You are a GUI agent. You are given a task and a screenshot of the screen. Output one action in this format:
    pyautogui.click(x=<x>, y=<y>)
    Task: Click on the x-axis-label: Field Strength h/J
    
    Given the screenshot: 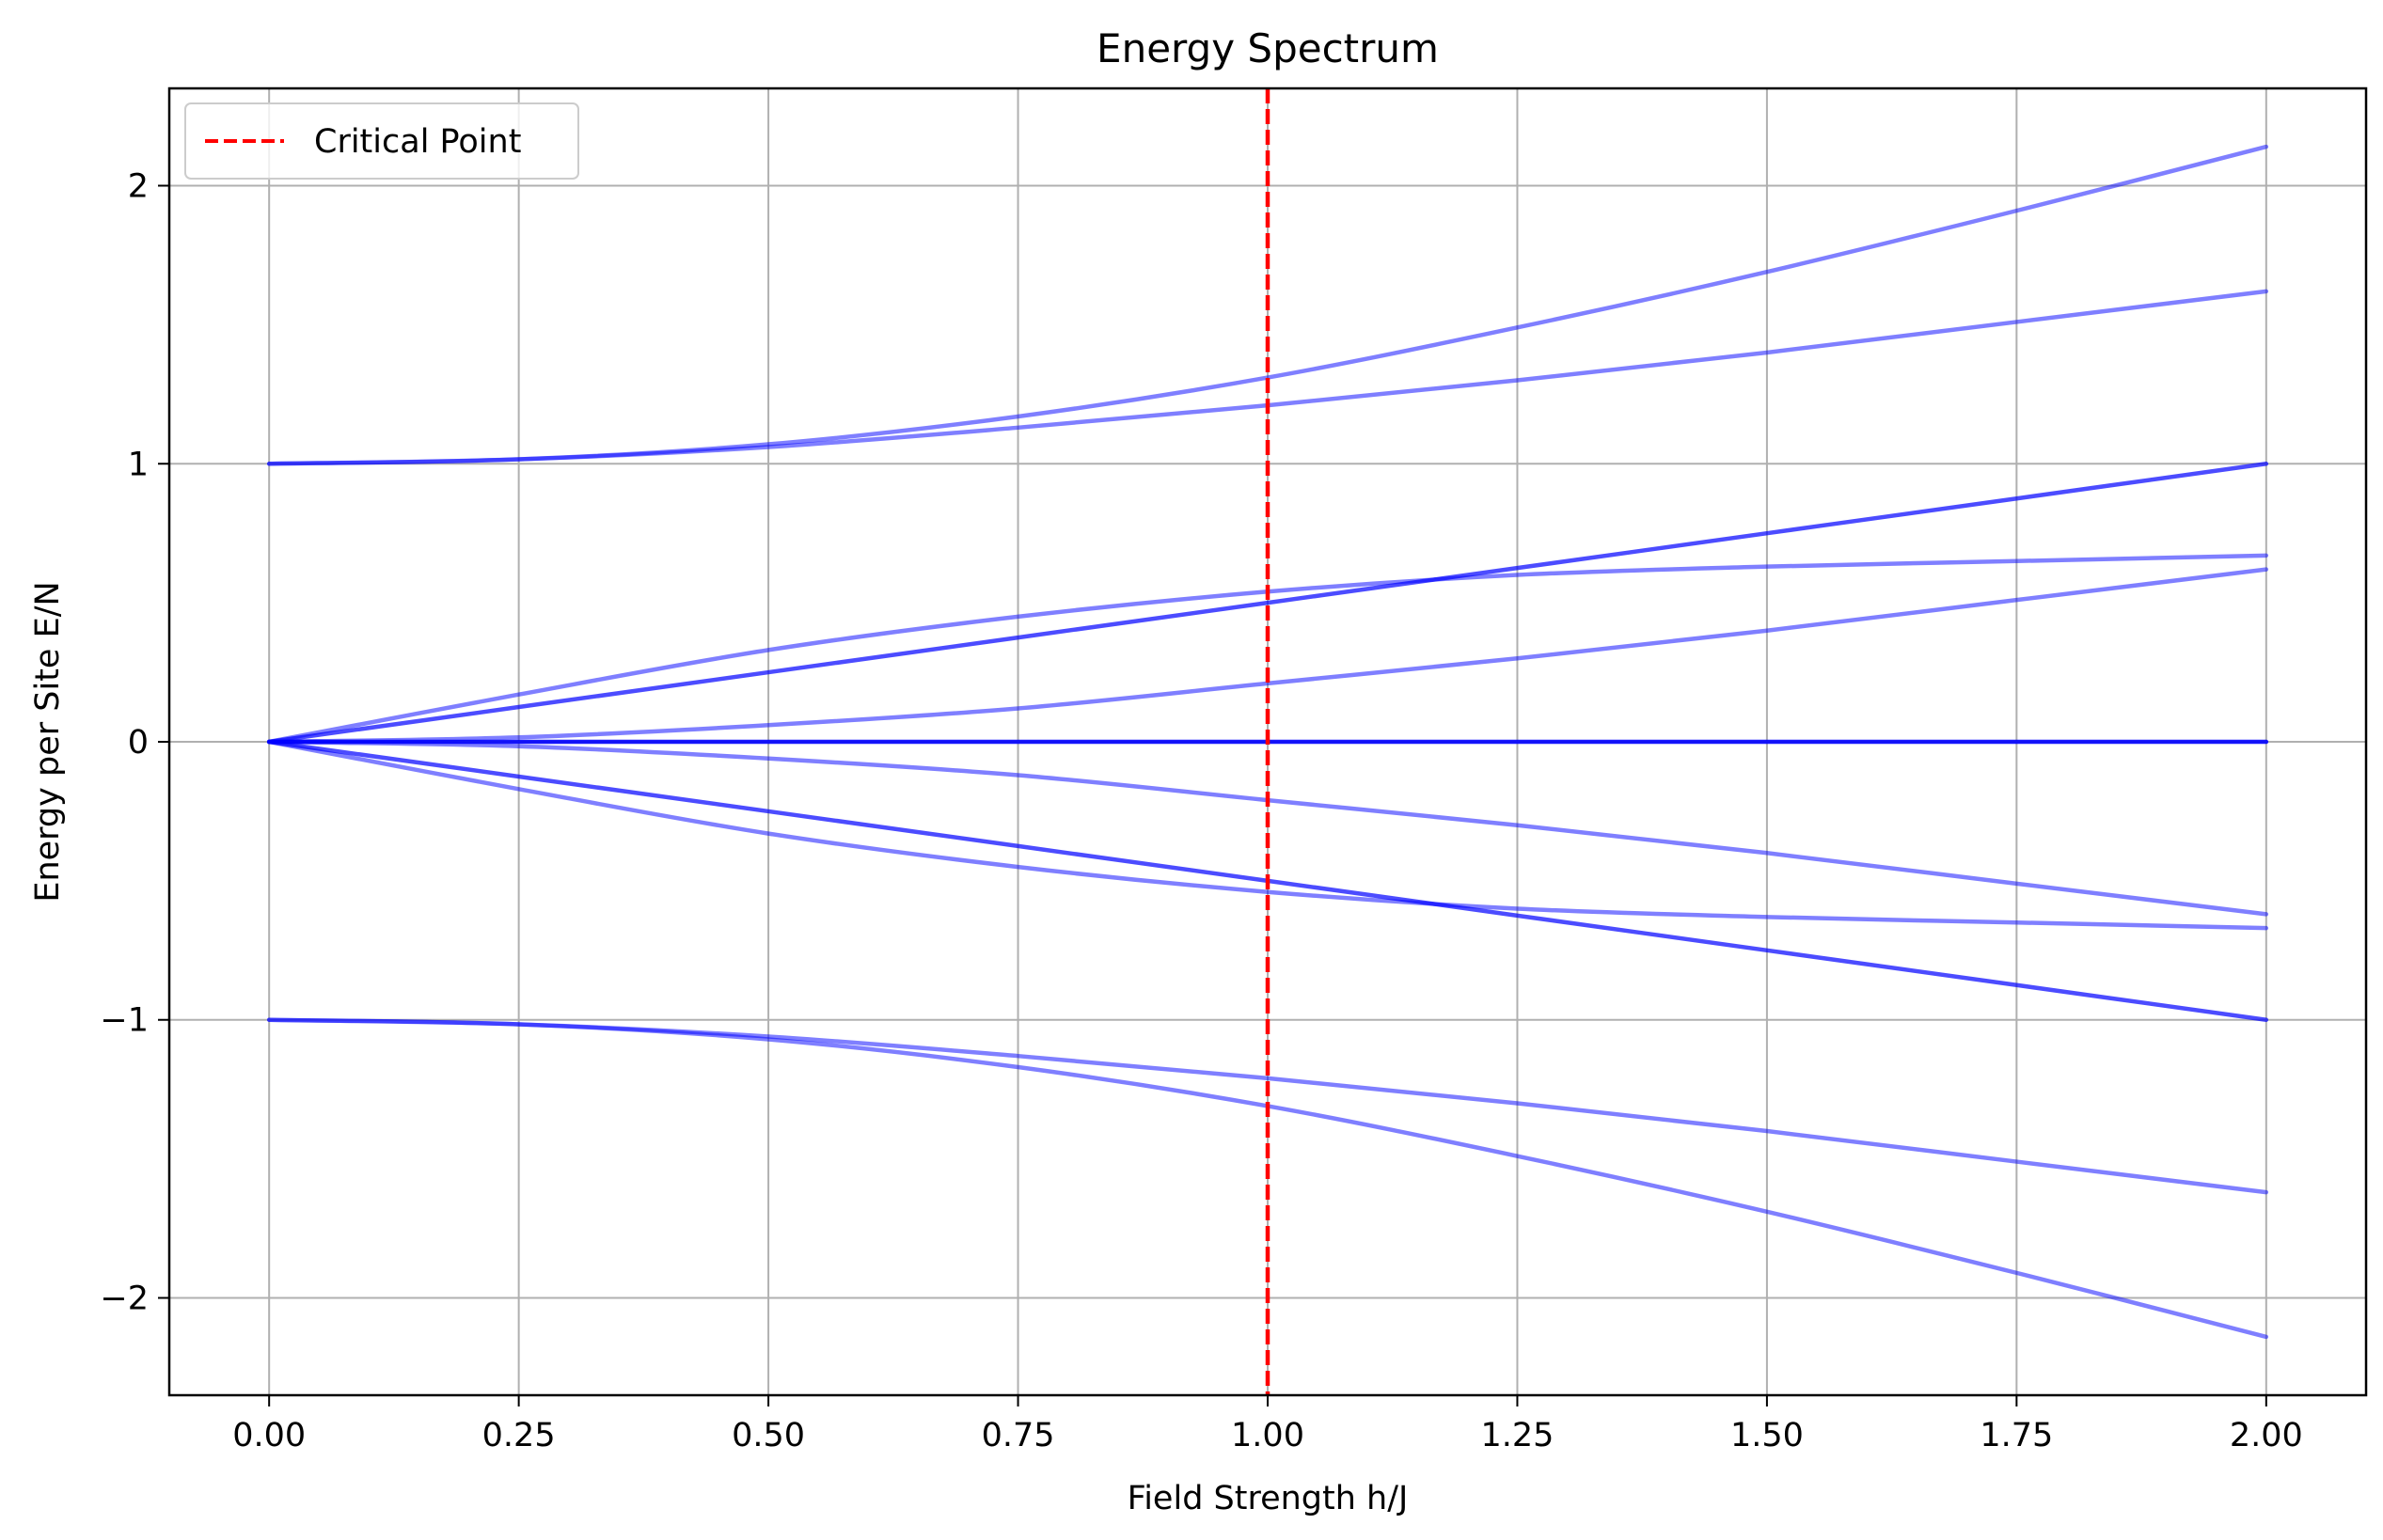 What is the action you would take?
    pyautogui.click(x=1268, y=1498)
    